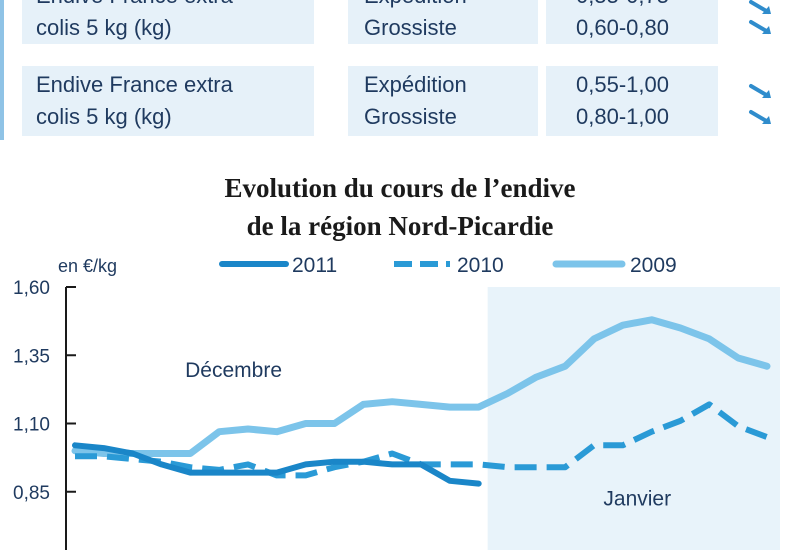 Image resolution: width=800 pixels, height=550 pixels. Describe the element at coordinates (87, 266) in the screenshot. I see `y-axis-label: en €/kg` at that location.